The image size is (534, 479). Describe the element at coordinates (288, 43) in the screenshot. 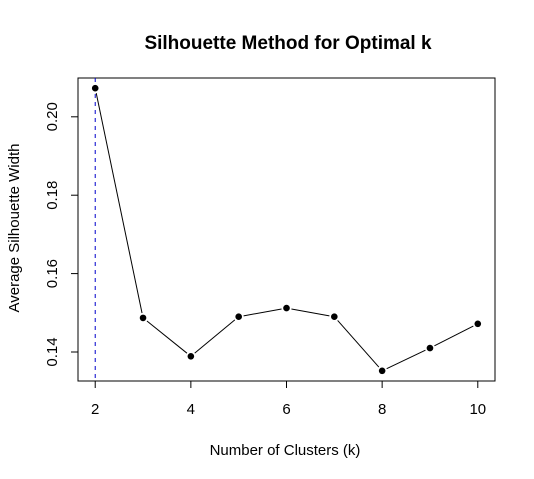

I see `chart-title: Silhouette Method for Optimal k` at that location.